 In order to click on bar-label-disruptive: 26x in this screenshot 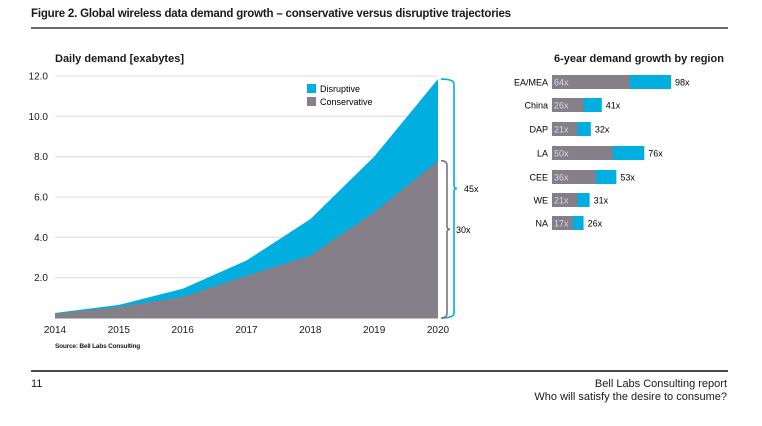, I will do `click(595, 224)`.